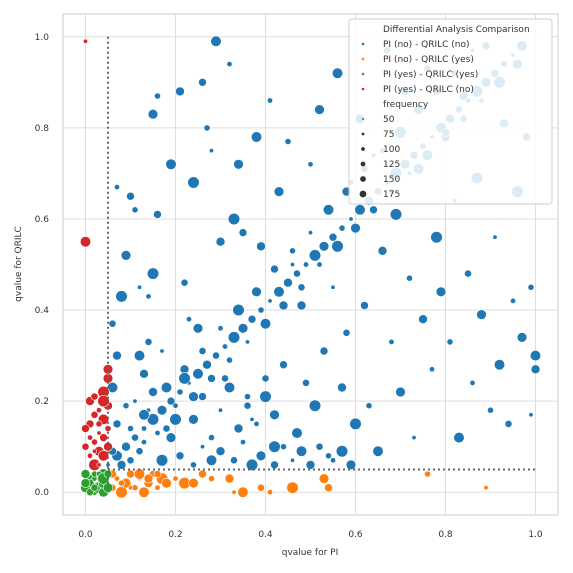 This screenshot has width=573, height=573. Describe the element at coordinates (19, 264) in the screenshot. I see `y-axis-label: qvalue for QRILC` at that location.